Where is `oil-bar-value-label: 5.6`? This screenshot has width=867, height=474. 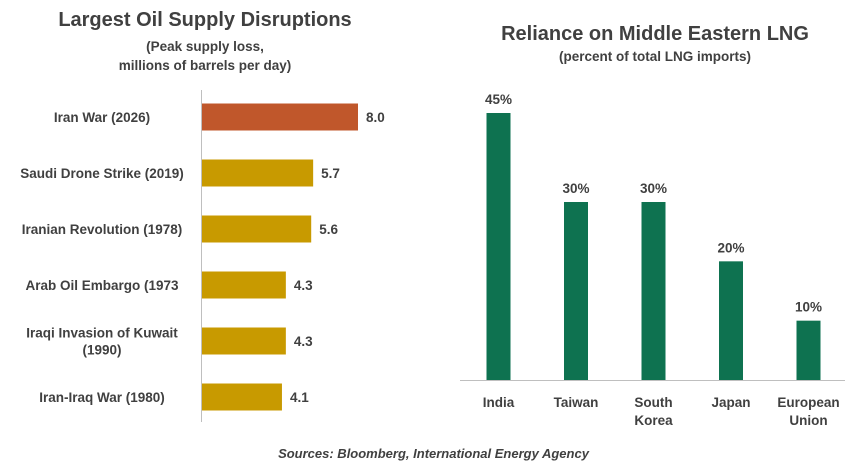 oil-bar-value-label: 5.6 is located at coordinates (328, 229).